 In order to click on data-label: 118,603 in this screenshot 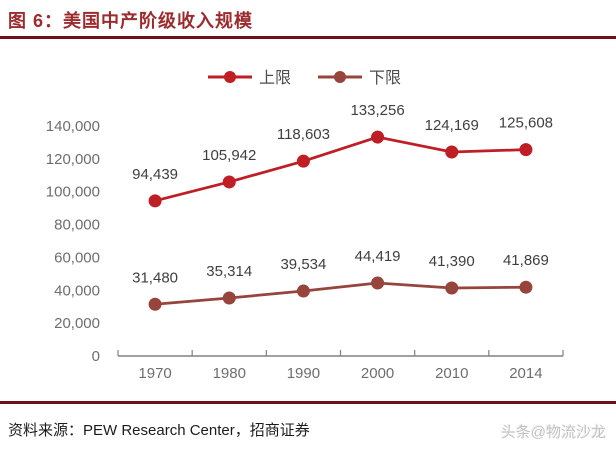, I will do `click(303, 134)`.